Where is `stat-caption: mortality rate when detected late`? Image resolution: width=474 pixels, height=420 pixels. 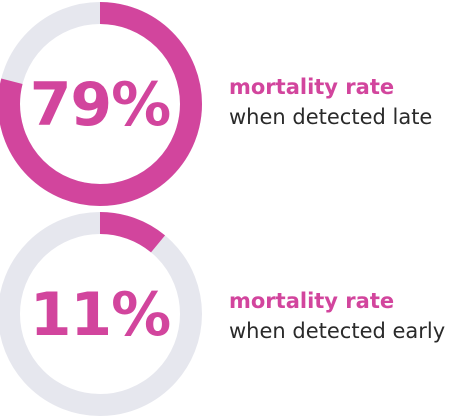 stat-caption: mortality rate when detected late is located at coordinates (349, 102).